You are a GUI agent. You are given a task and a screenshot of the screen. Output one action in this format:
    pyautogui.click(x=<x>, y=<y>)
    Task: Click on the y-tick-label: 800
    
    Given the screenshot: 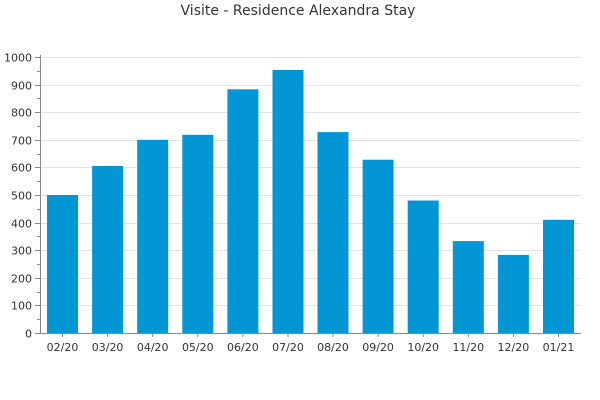 What is the action you would take?
    pyautogui.click(x=21, y=113)
    